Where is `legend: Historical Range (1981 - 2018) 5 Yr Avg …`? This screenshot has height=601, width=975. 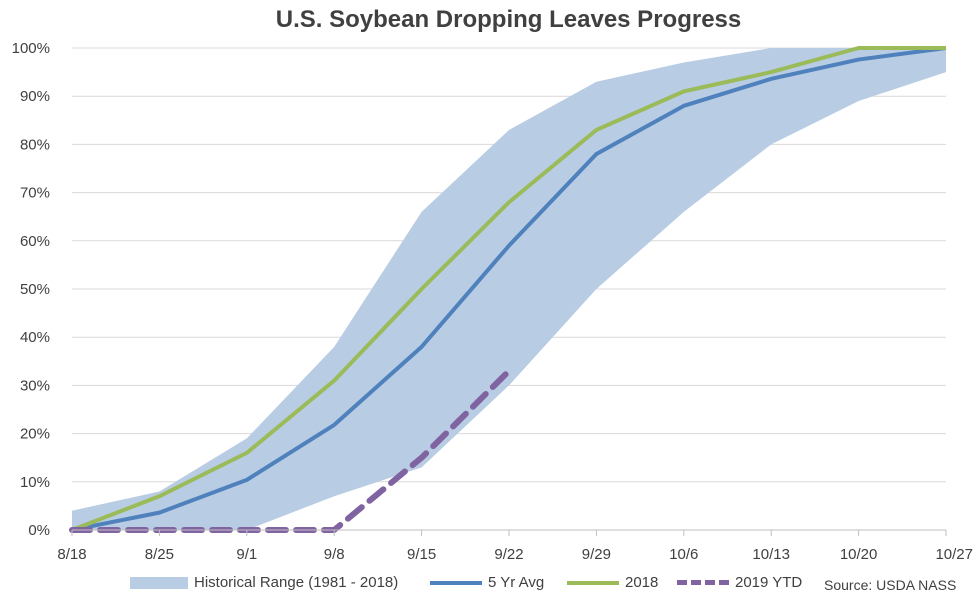 legend: Historical Range (1981 - 2018) 5 Yr Avg … is located at coordinates (487, 585).